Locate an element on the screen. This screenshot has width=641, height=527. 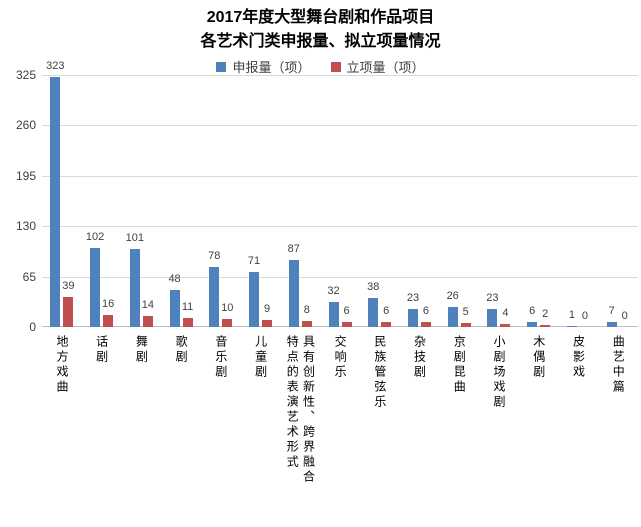
bar-value-label: 78 is located at coordinates (214, 256).